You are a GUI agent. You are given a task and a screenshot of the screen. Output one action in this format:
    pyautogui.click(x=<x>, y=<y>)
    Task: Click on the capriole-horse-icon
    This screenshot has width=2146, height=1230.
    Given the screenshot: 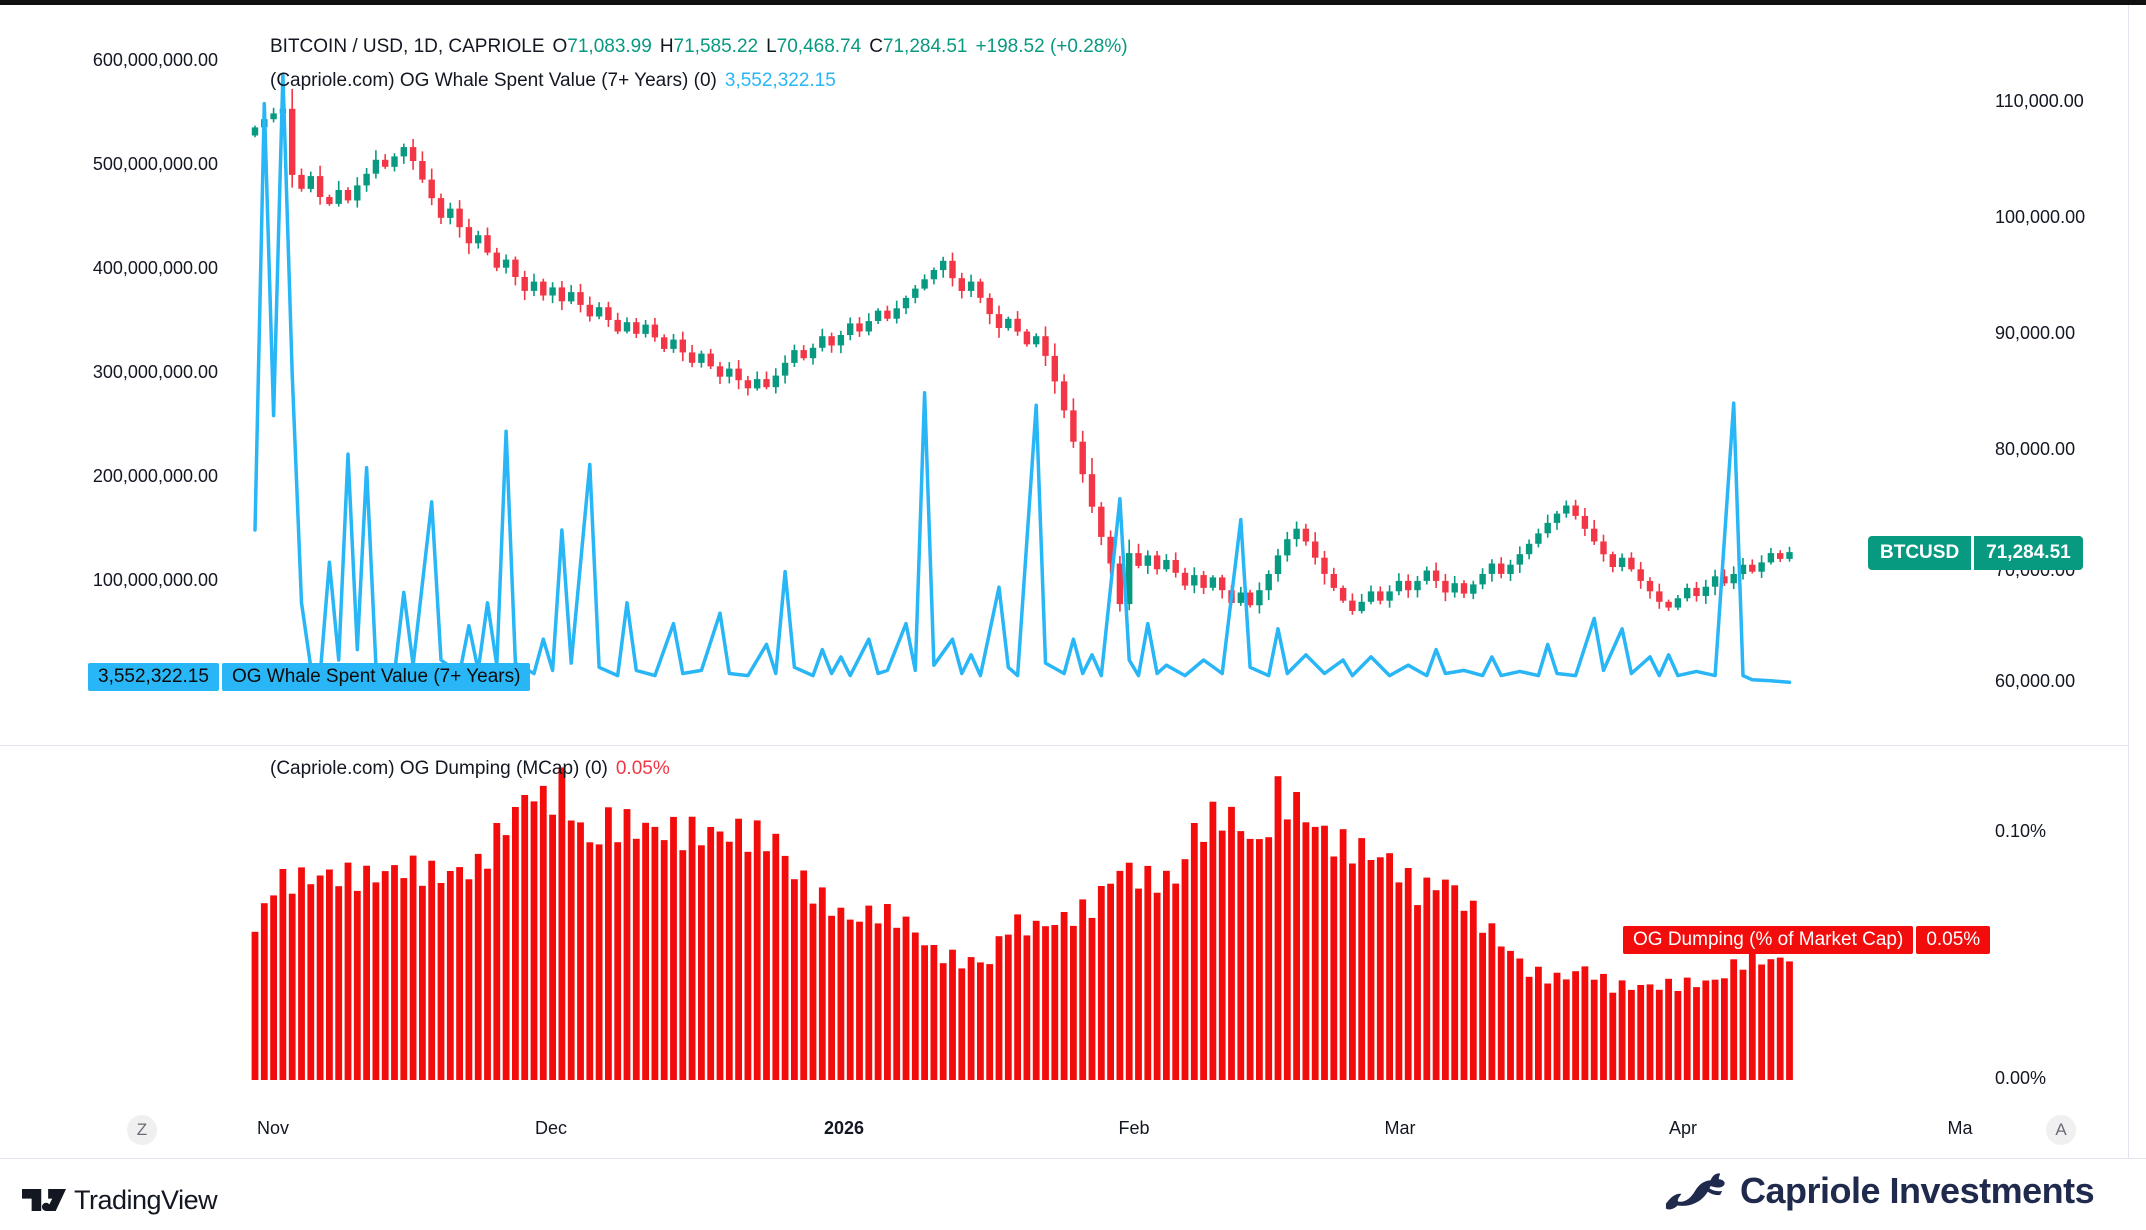 What is the action you would take?
    pyautogui.click(x=1695, y=1191)
    